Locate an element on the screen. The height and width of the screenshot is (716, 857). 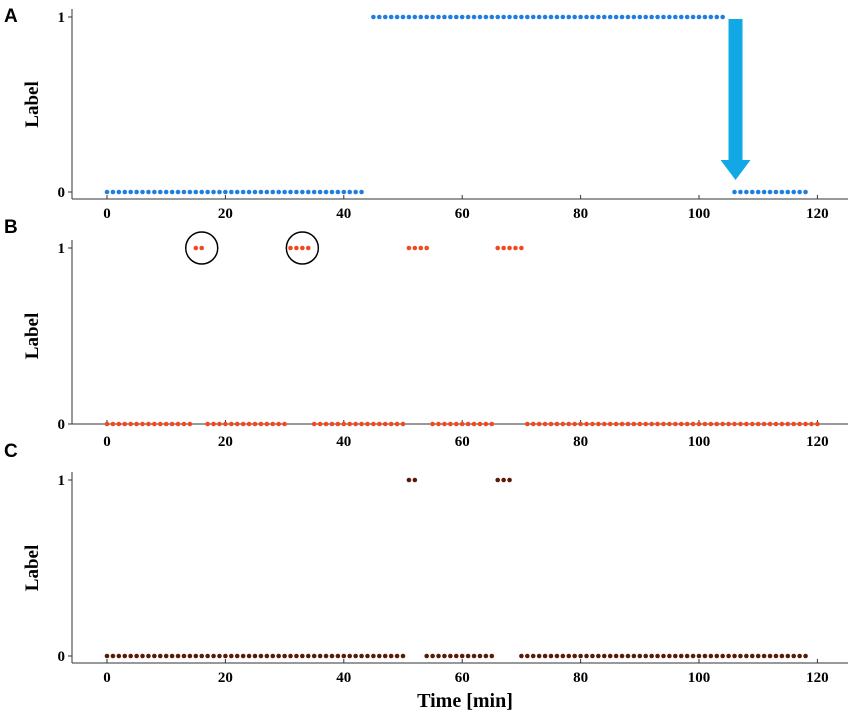
x-tick-label: 80 is located at coordinates (580, 214).